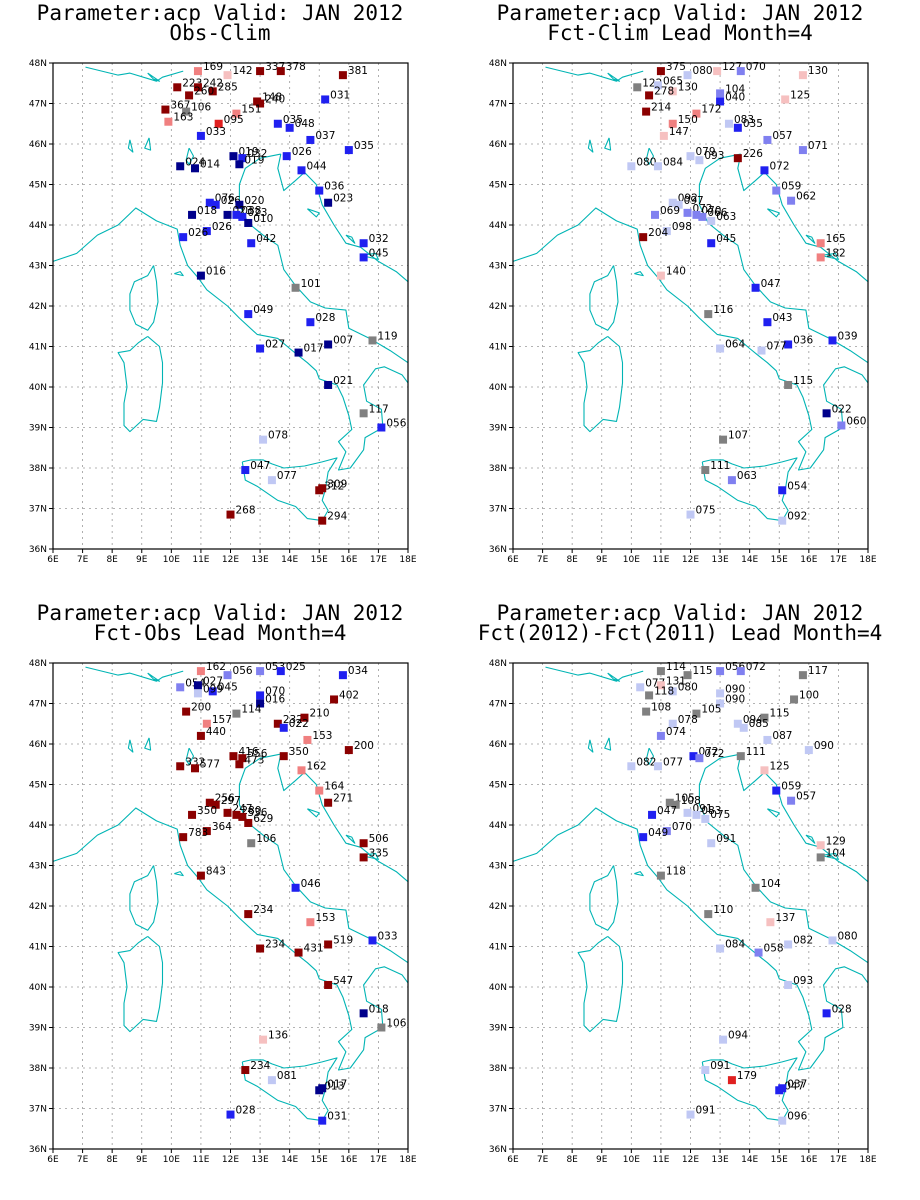 Image resolution: width=920 pixels, height=1200 pixels. What do you see at coordinates (806, 197) in the screenshot?
I see `station-value-label: 062` at bounding box center [806, 197].